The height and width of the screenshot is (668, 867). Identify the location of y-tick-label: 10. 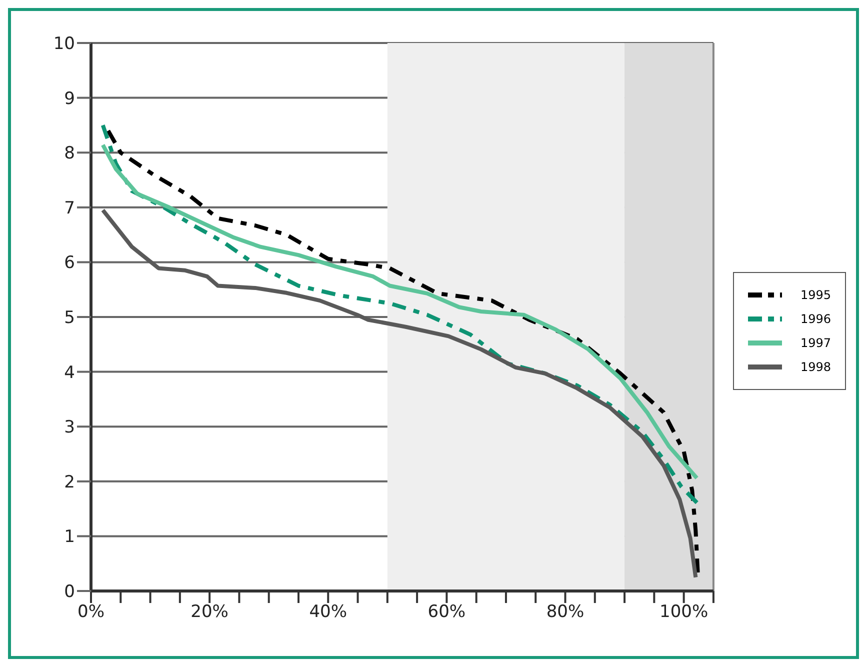
(64, 44).